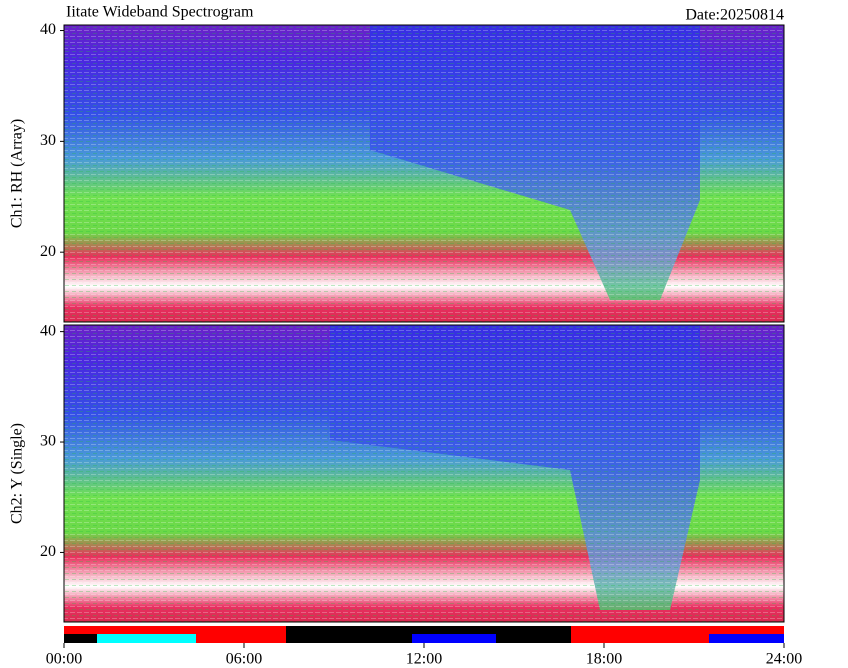  Describe the element at coordinates (17, 173) in the screenshot. I see `y-axis-label: Ch1: RH (Array)` at that location.